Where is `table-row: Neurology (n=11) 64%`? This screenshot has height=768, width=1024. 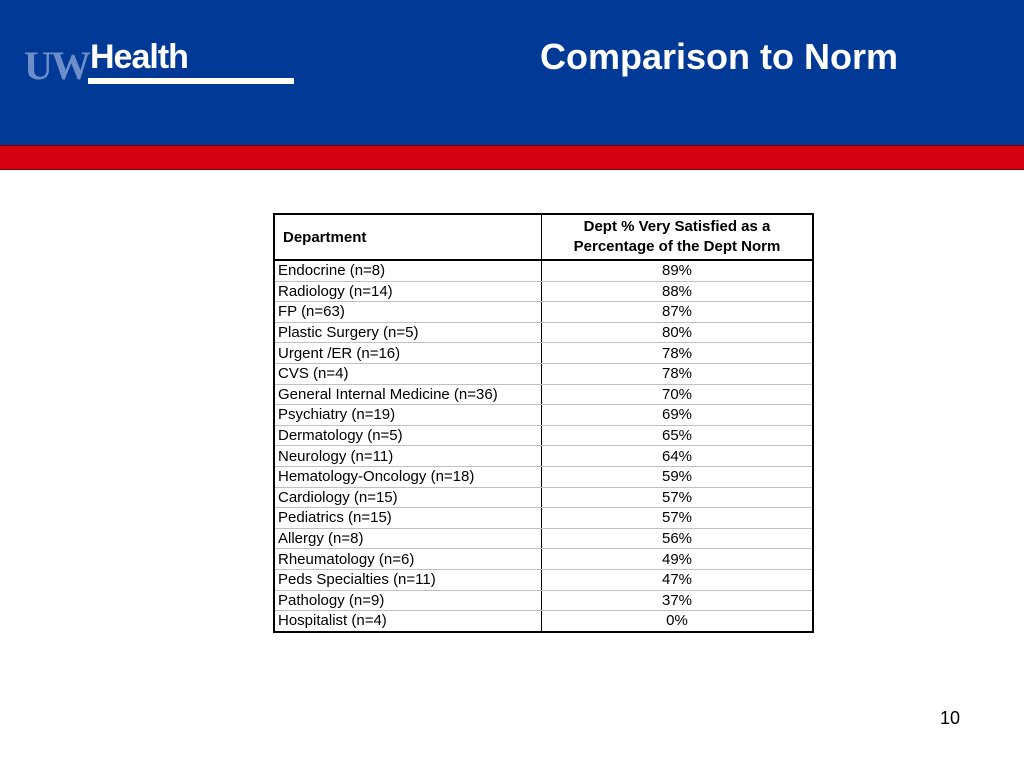 table-row: Neurology (n=11) 64% is located at coordinates (543, 456).